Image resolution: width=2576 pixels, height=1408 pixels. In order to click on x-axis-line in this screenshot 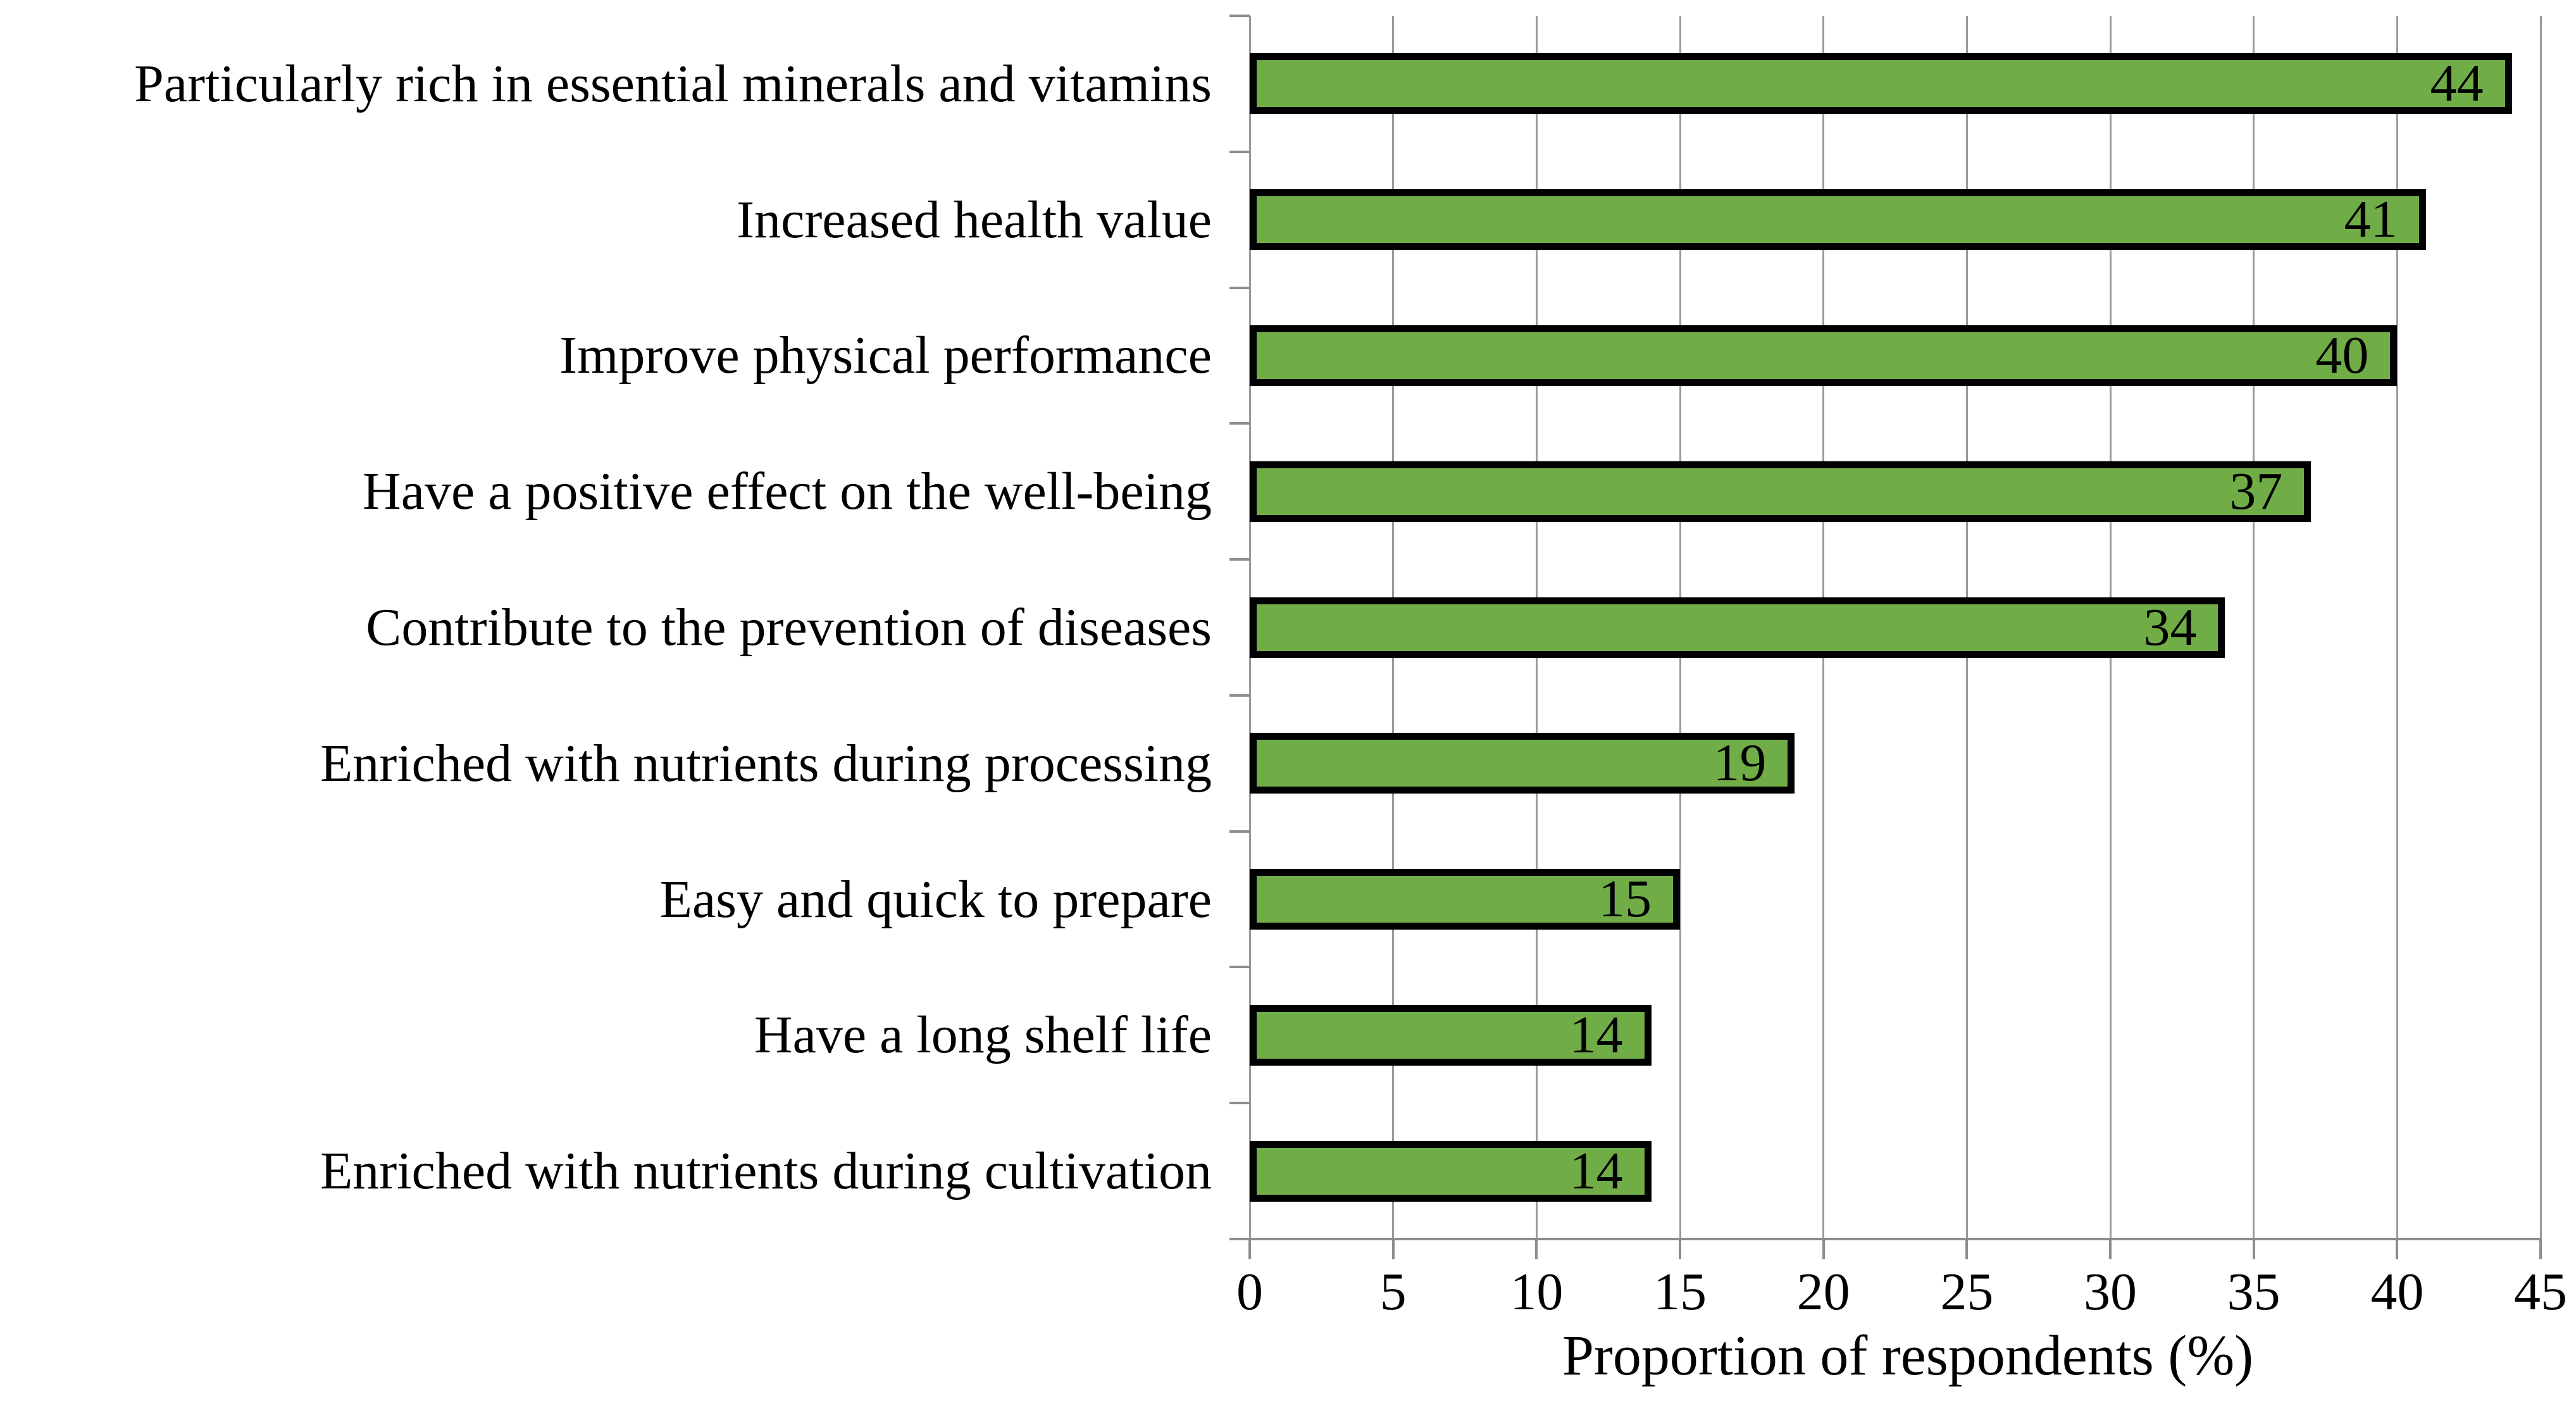, I will do `click(1895, 1239)`.